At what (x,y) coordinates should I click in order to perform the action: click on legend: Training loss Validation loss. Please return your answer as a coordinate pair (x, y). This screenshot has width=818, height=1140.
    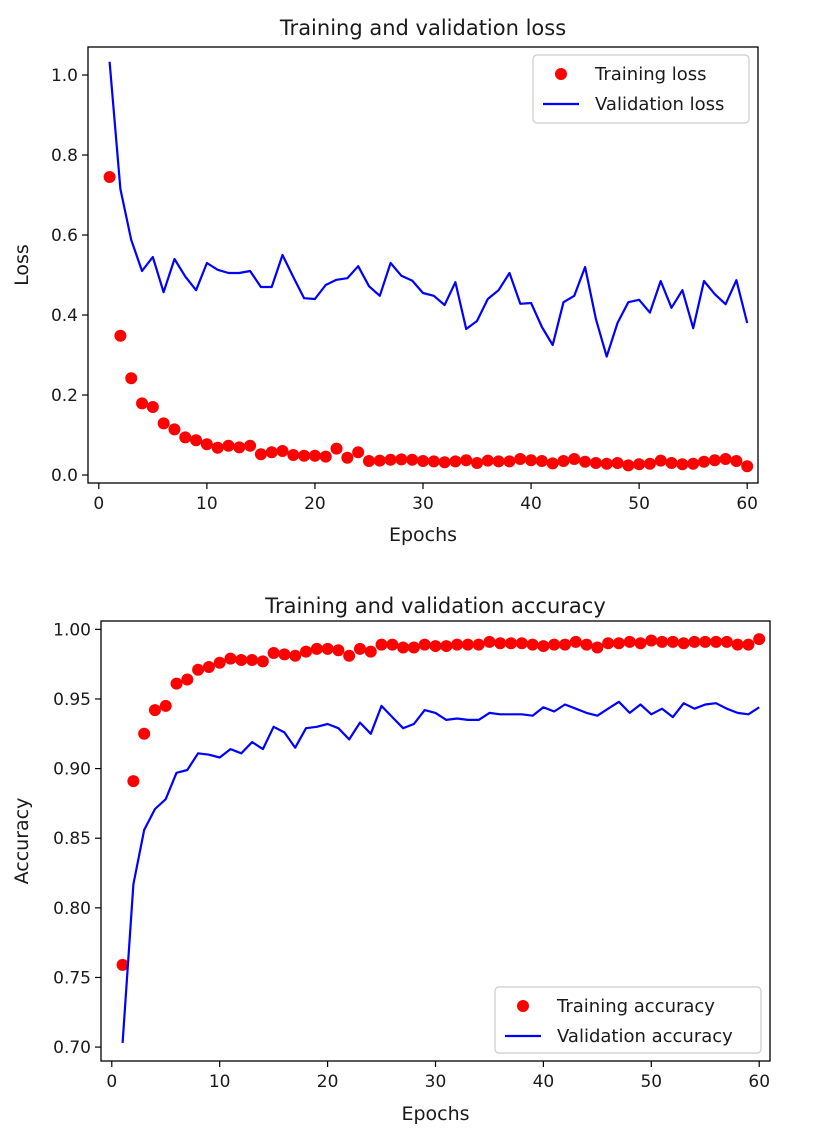
    Looking at the image, I should click on (641, 89).